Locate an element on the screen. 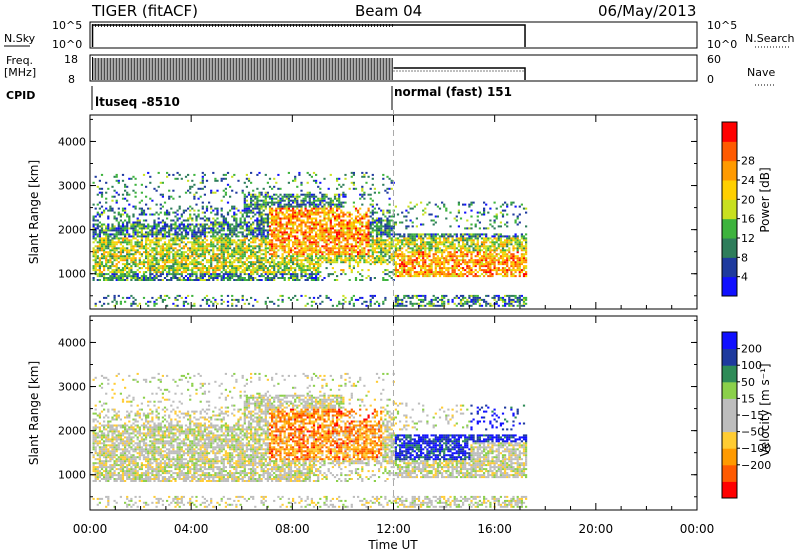 Image resolution: width=800 pixels, height=554 pixels. freq-unit-label: [MHz] is located at coordinates (20, 72).